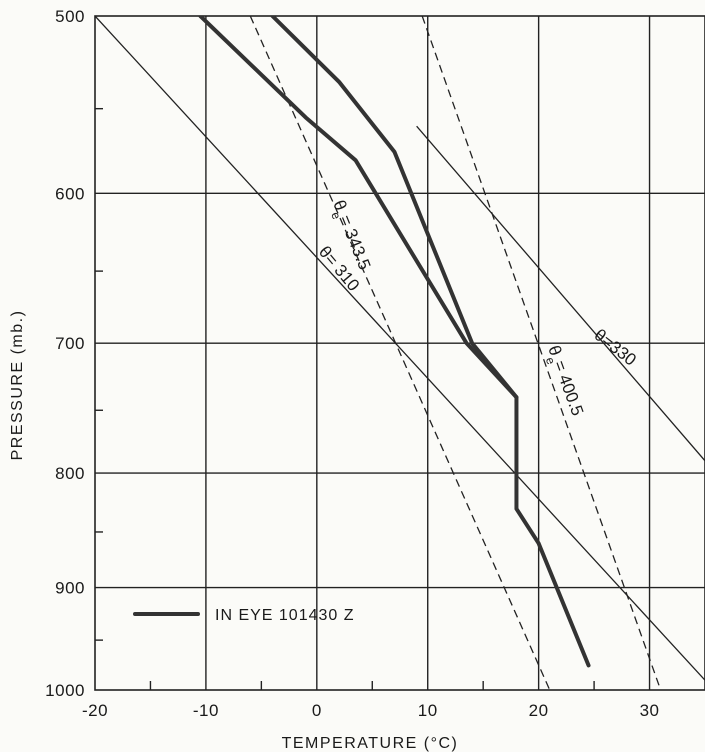  Describe the element at coordinates (70, 473) in the screenshot. I see `y-tick-label: 800` at that location.